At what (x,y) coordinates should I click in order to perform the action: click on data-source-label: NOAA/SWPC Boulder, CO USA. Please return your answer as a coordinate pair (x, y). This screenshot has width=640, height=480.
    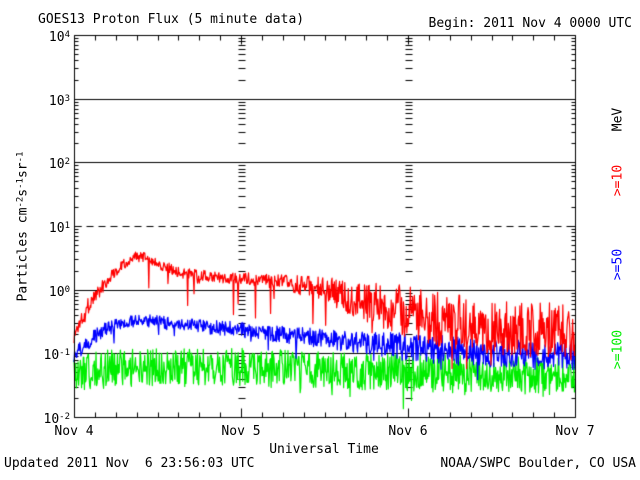
    Looking at the image, I should click on (538, 463).